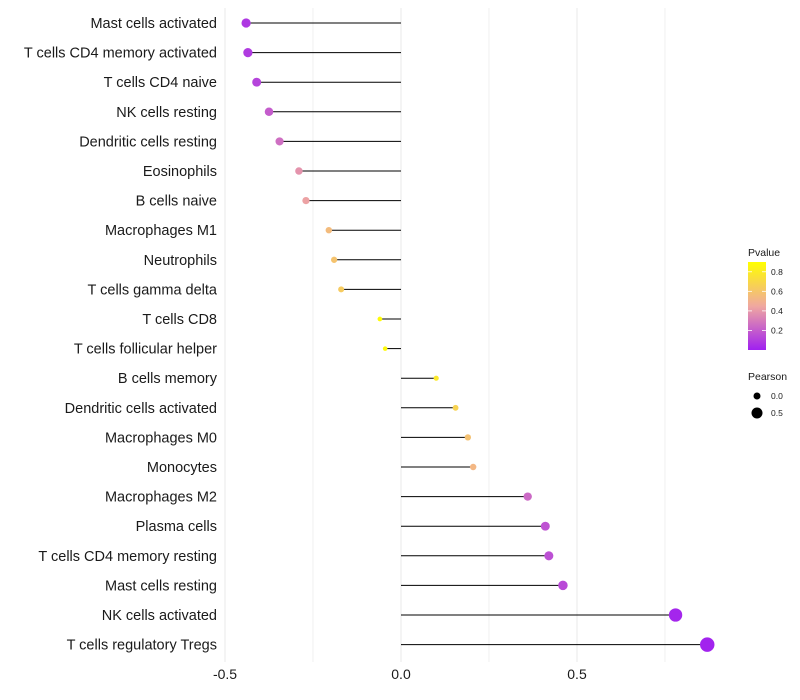 The width and height of the screenshot is (800, 700). I want to click on pvalue-legend-ticks: 0.8 0.6 0.4 0.2, so click(765, 301).